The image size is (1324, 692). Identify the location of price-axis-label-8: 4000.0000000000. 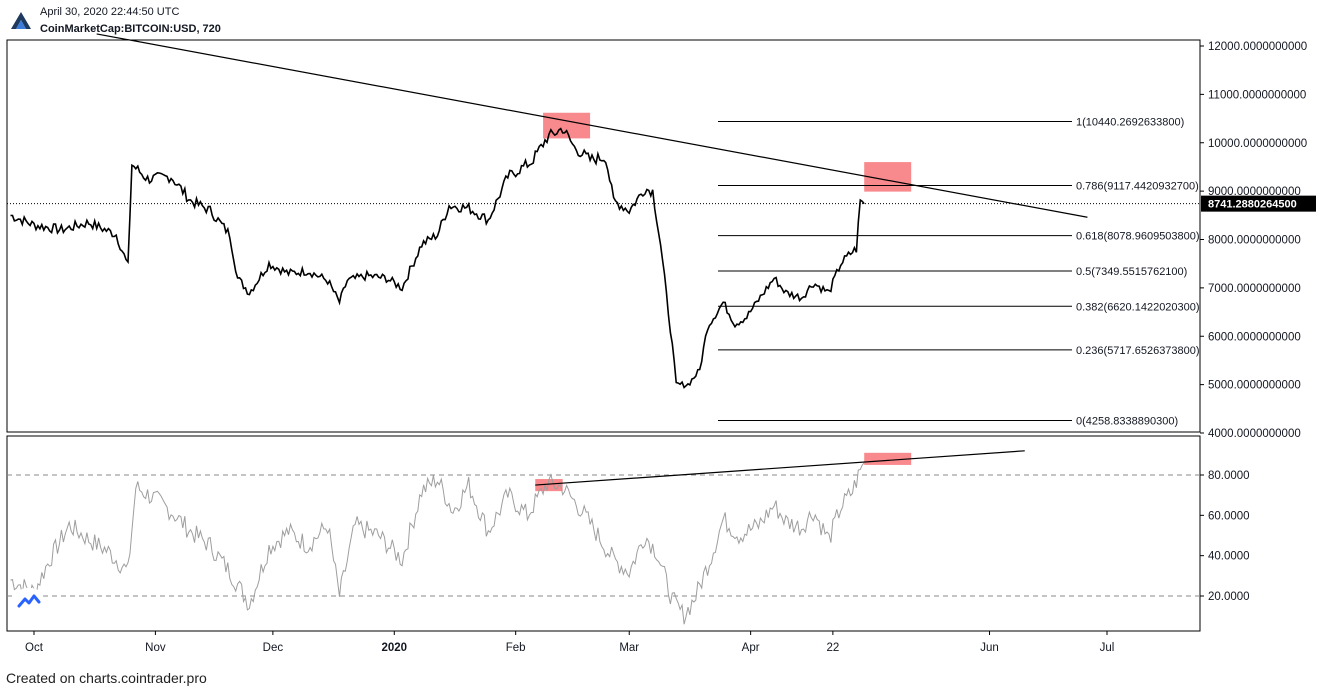
(1254, 434).